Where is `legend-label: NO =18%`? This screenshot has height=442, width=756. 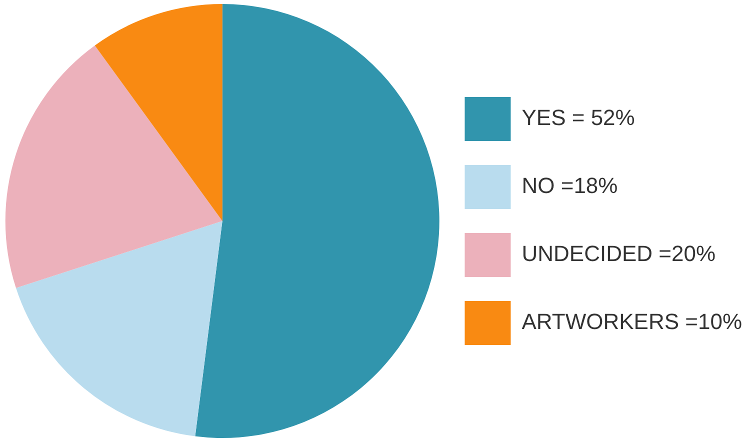
legend-label: NO =18% is located at coordinates (570, 185).